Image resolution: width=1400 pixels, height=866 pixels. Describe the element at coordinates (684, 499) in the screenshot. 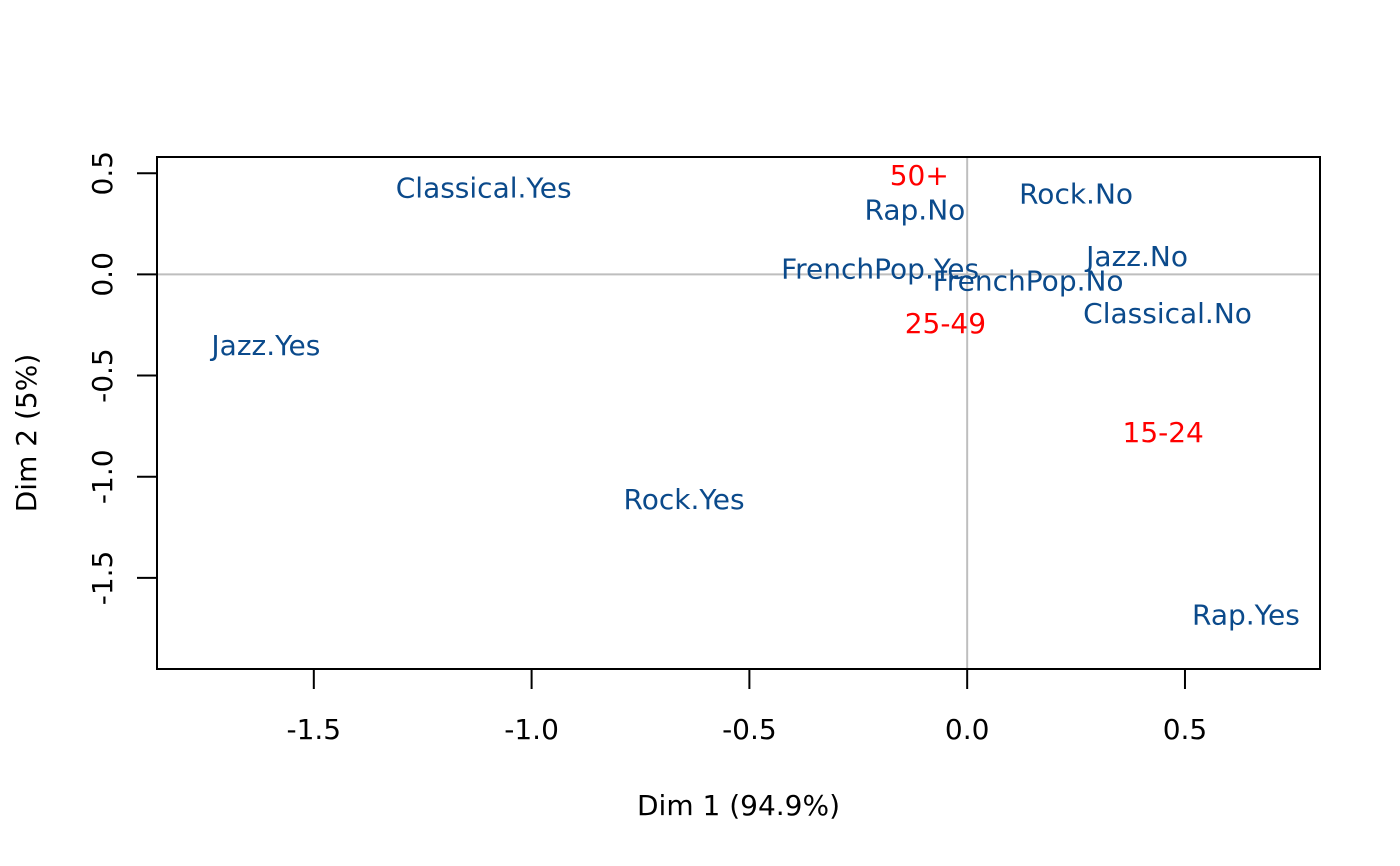

I see `point-label-rock-yes: Rock.Yes` at that location.